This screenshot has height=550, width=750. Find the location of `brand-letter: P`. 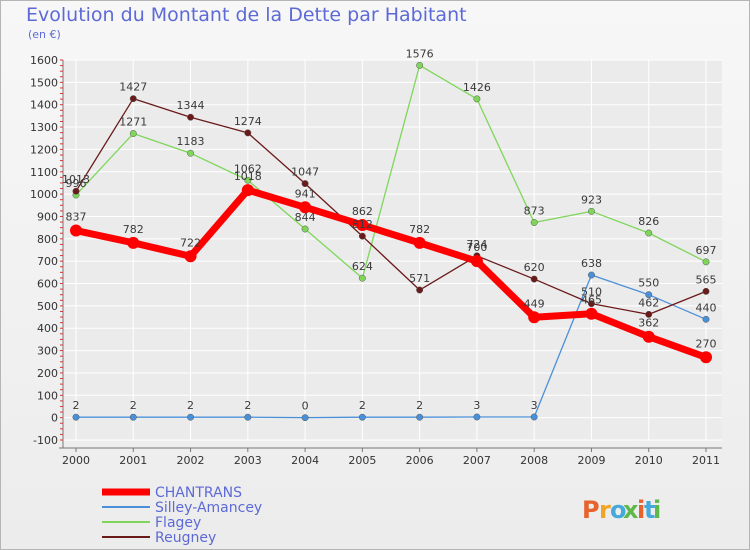

brand-letter: P is located at coordinates (591, 510).